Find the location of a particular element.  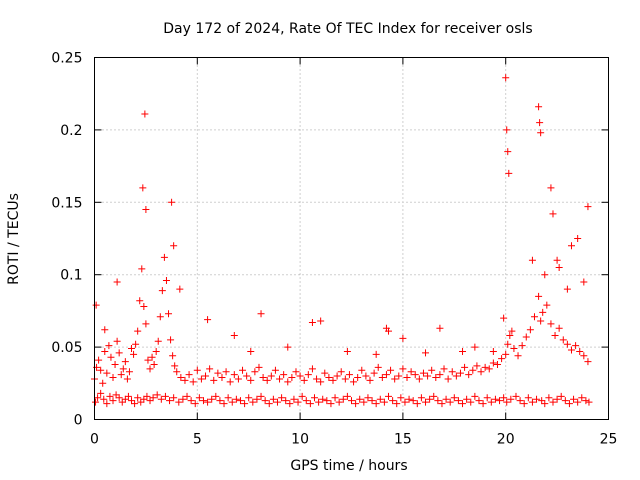

x-tick-label: 20 is located at coordinates (506, 440).